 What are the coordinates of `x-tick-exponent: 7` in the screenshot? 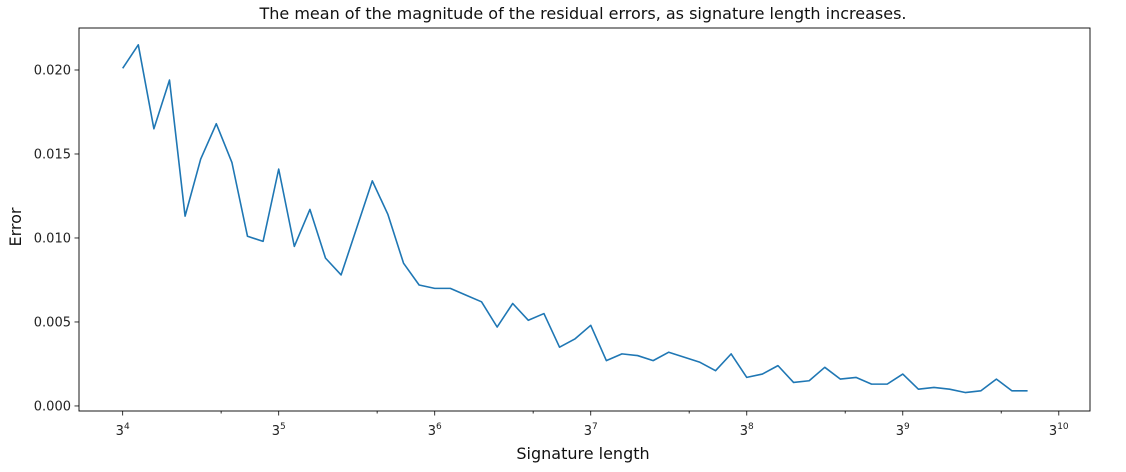 It's located at (595, 427).